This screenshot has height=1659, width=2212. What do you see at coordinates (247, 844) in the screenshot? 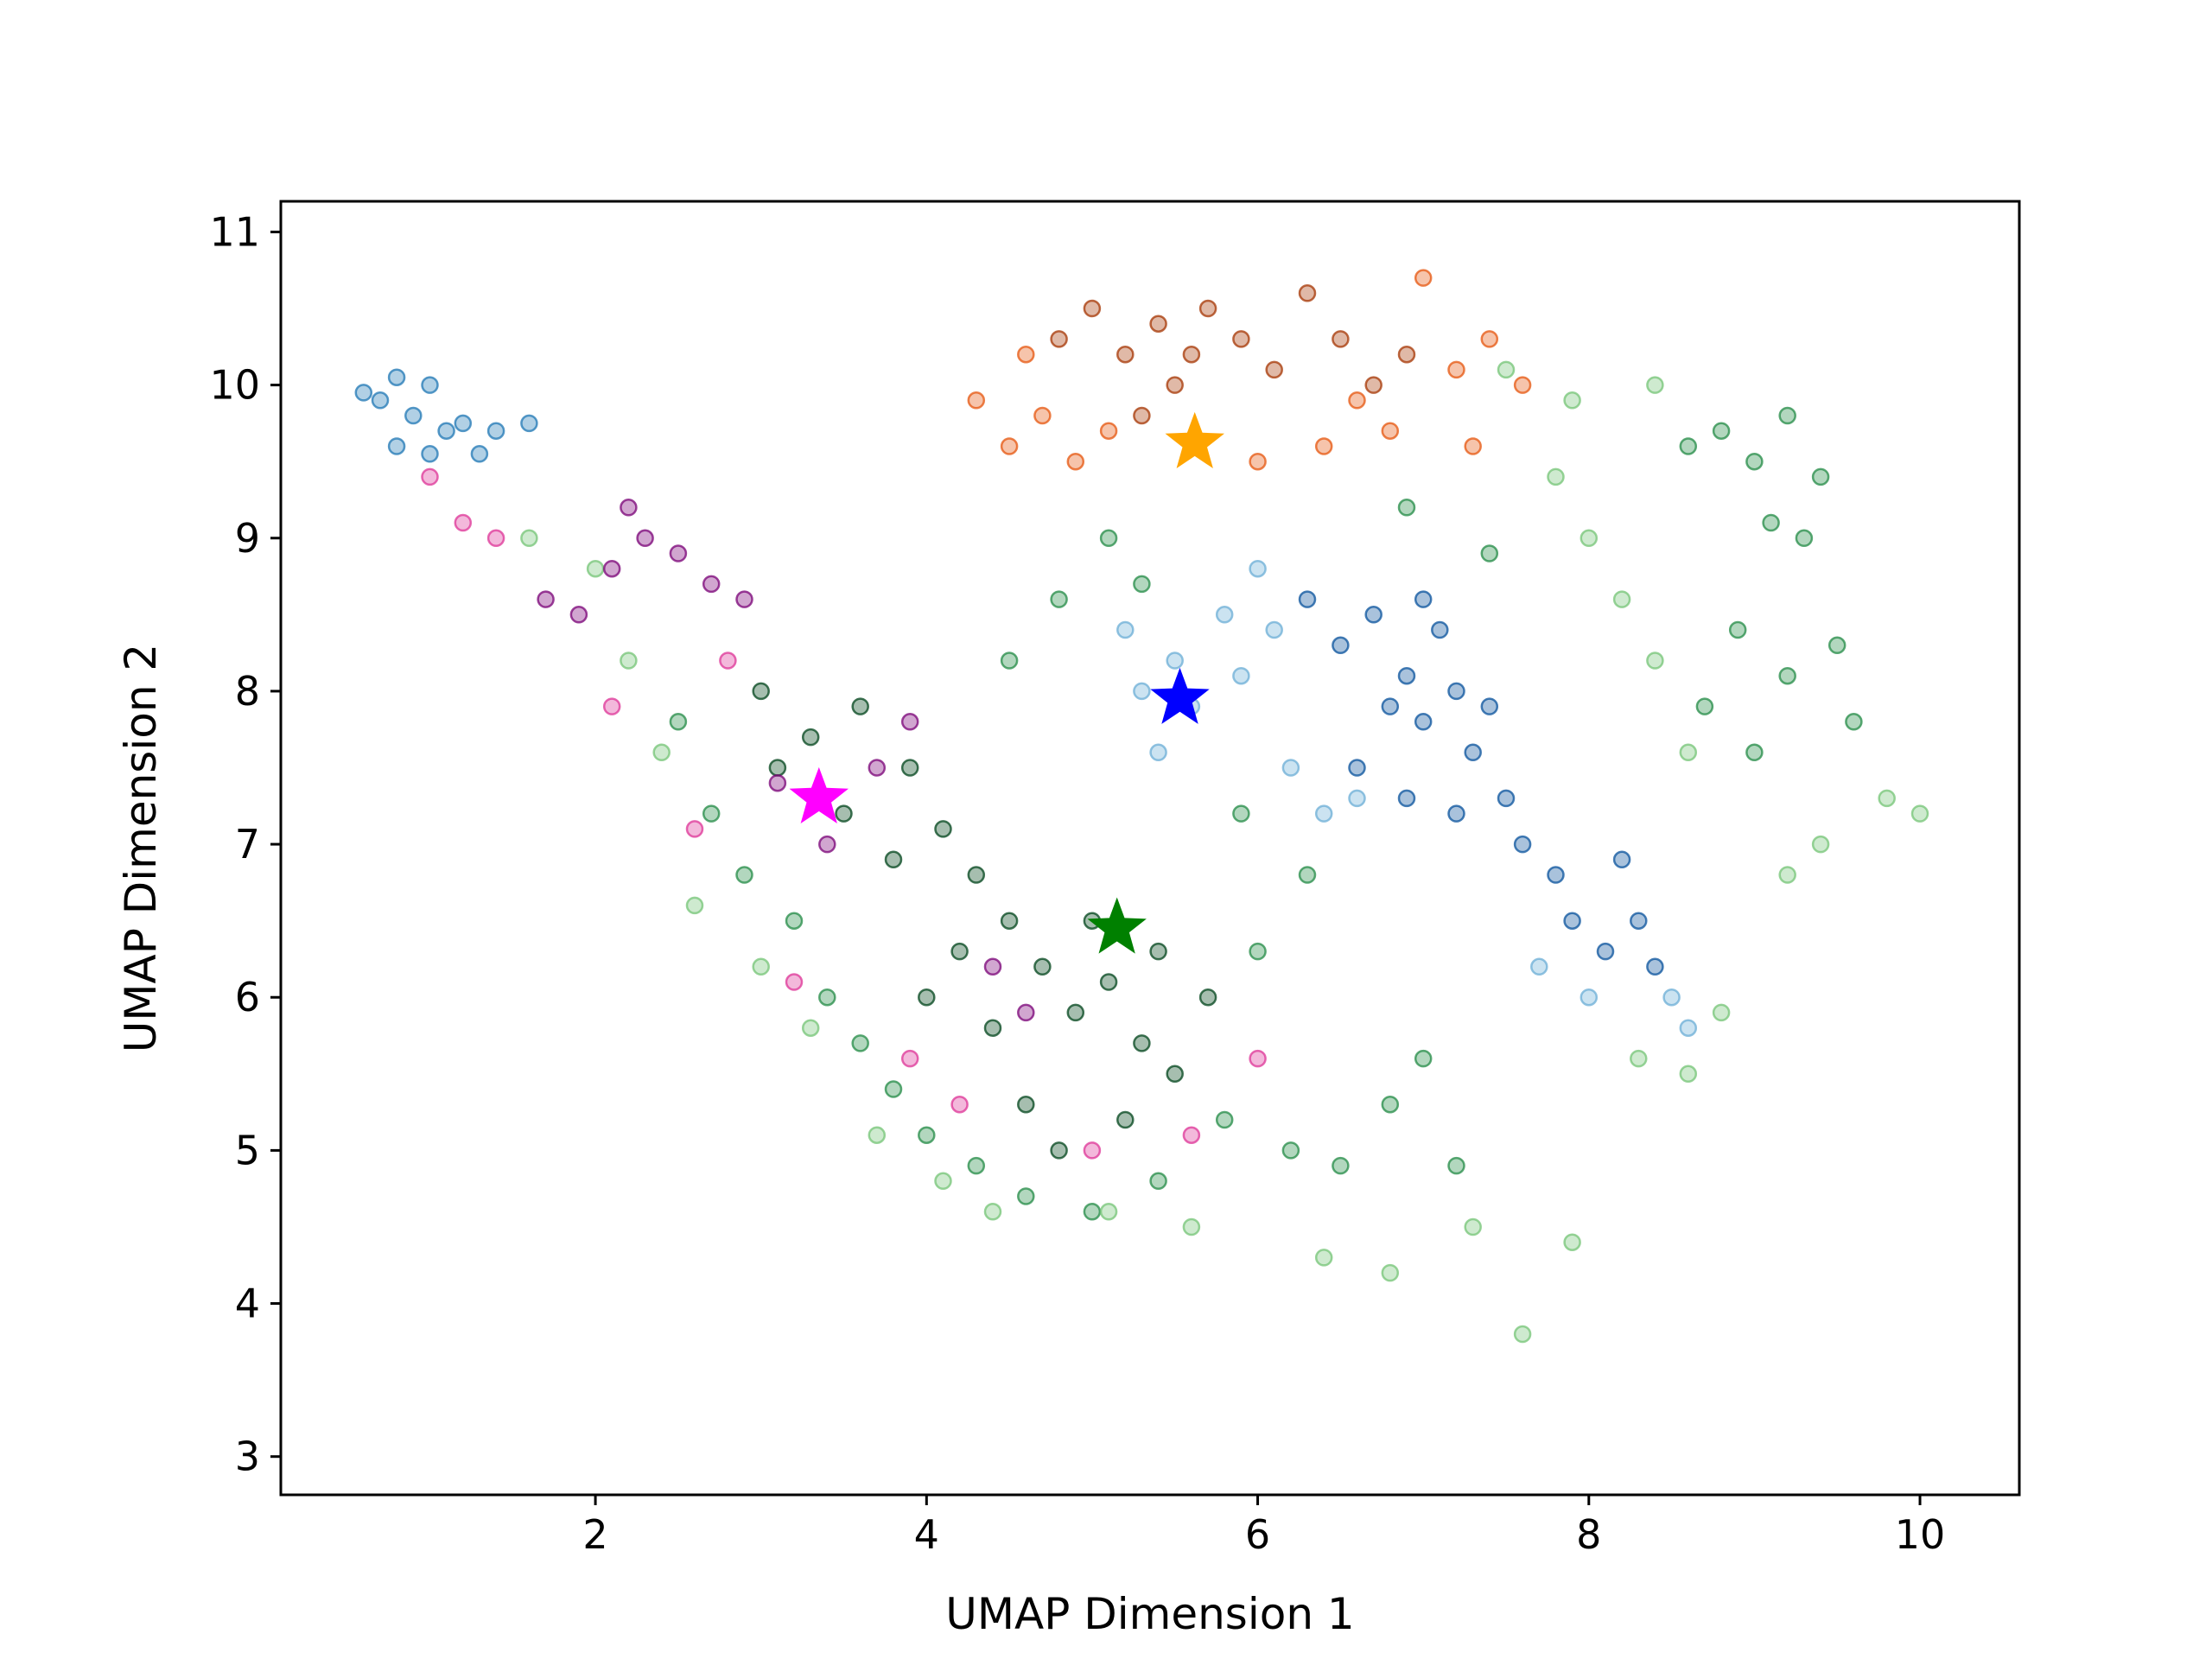
I see `y-tick-label: 7` at bounding box center [247, 844].